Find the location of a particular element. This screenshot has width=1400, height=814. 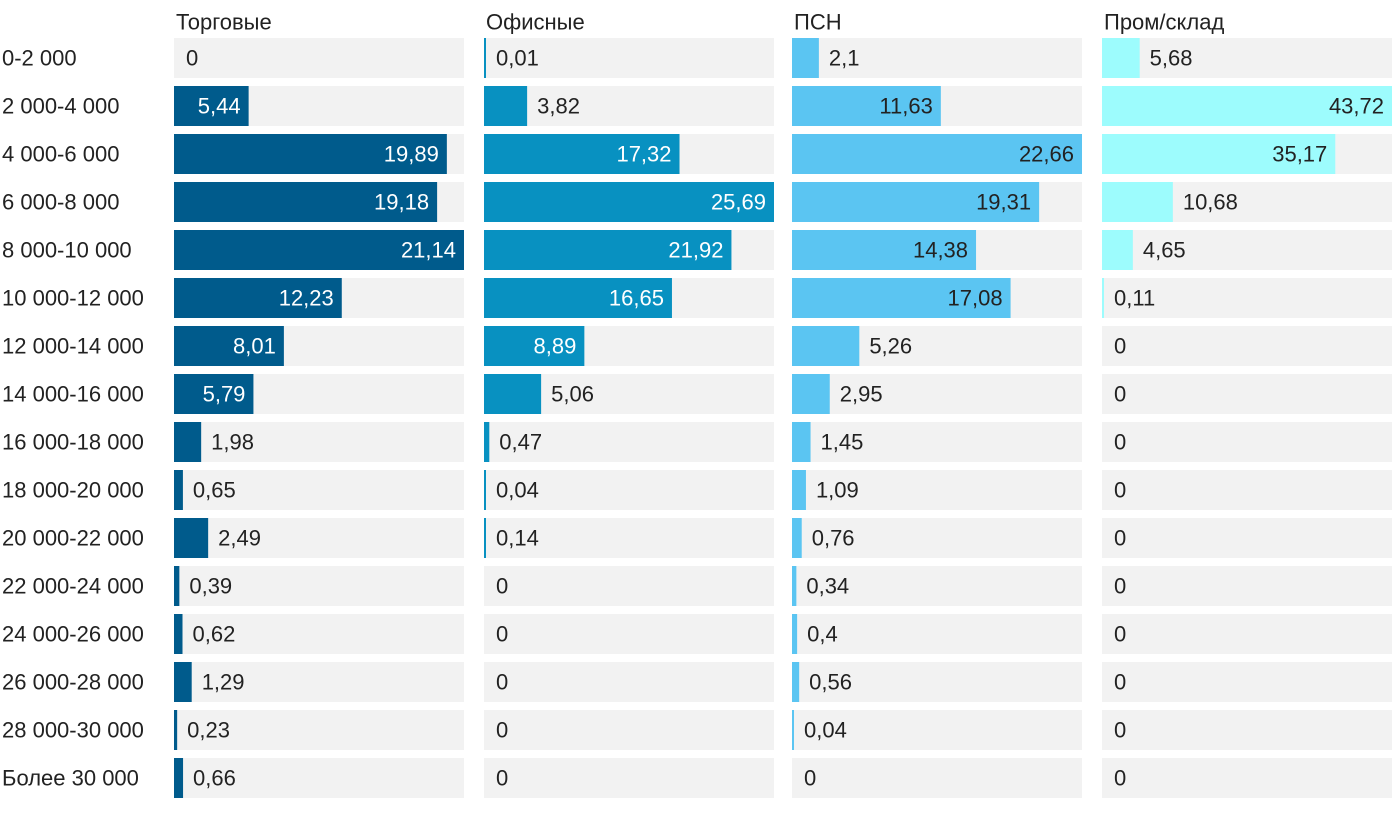

category-label: 14 000-16 000 is located at coordinates (73, 394).